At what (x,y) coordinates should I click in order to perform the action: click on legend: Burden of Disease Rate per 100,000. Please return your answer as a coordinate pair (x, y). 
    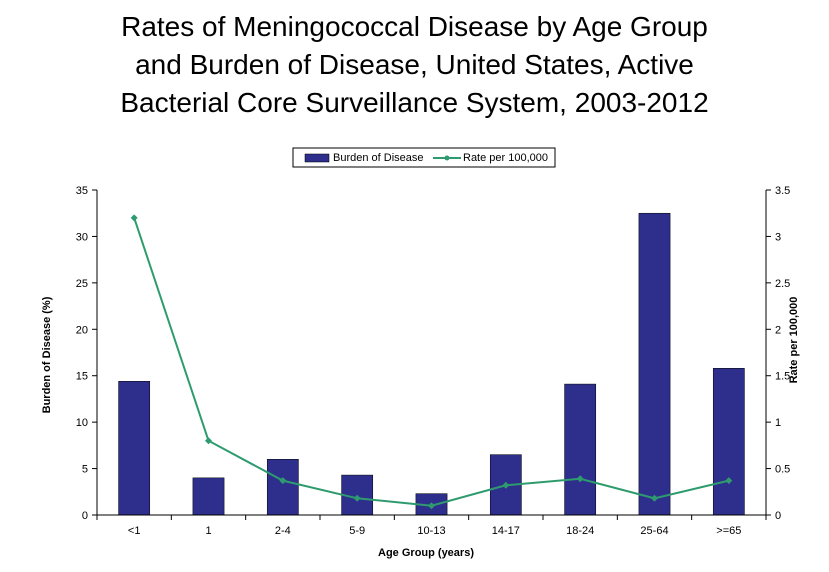
    Looking at the image, I should click on (424, 157).